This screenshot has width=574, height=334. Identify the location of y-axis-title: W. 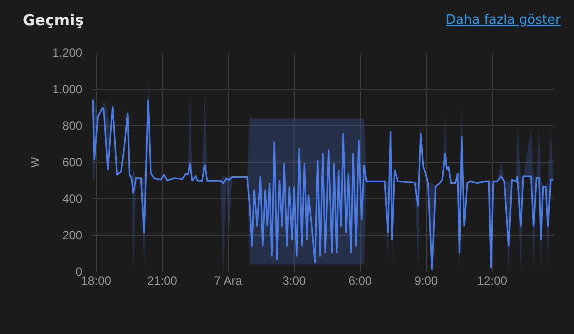
(36, 162).